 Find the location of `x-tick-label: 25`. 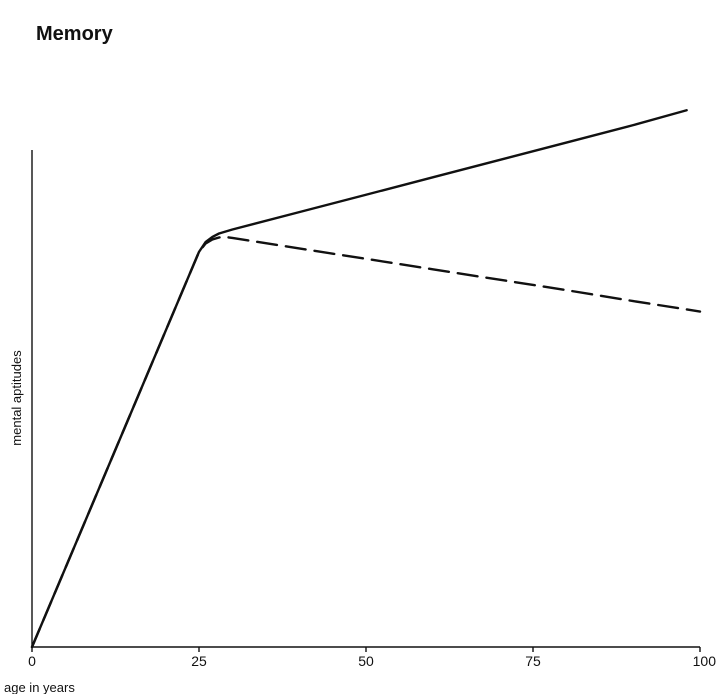

x-tick-label: 25 is located at coordinates (199, 661).